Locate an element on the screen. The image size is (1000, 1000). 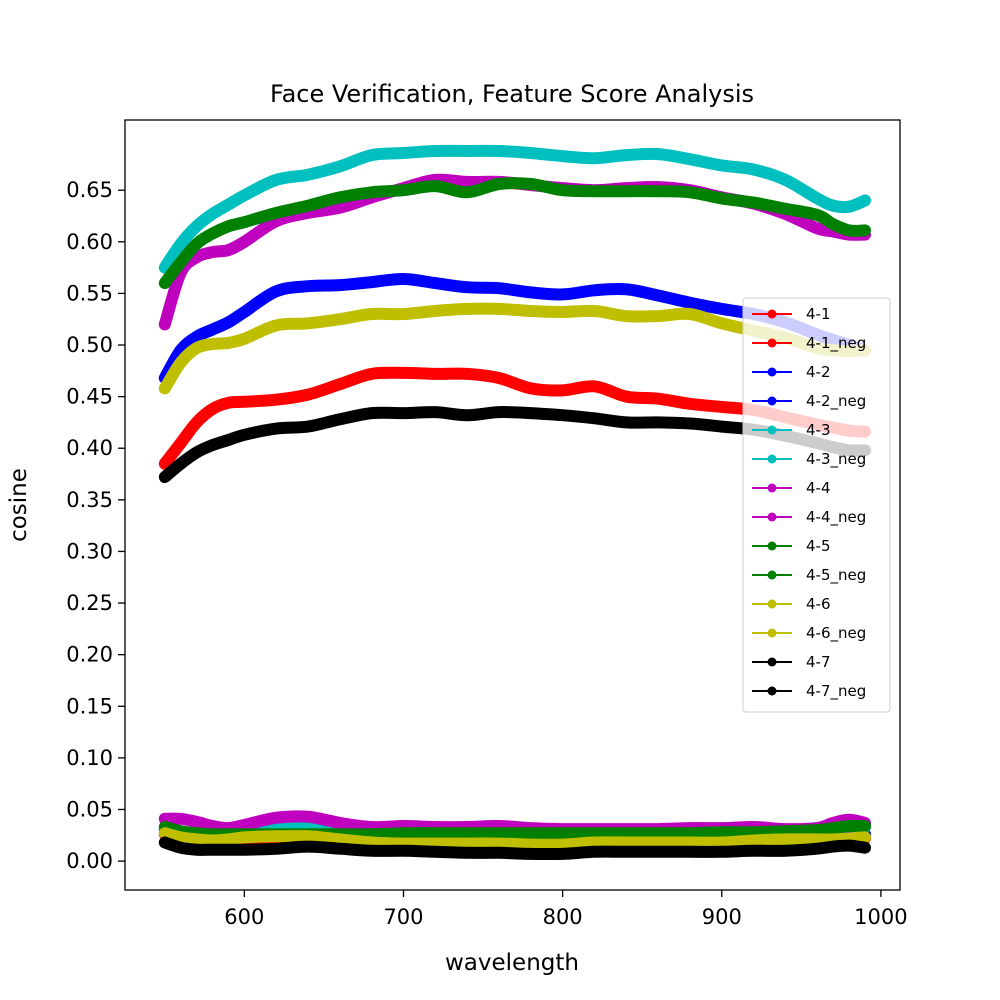
legend-label-4-5: 4-5 is located at coordinates (818, 546).